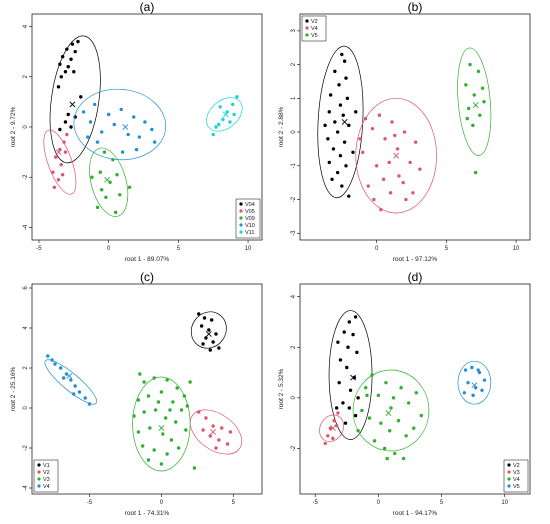 Image resolution: width=550 pixels, height=524 pixels. What do you see at coordinates (241, 211) in the screenshot?
I see `legend-swatch-v05` at bounding box center [241, 211].